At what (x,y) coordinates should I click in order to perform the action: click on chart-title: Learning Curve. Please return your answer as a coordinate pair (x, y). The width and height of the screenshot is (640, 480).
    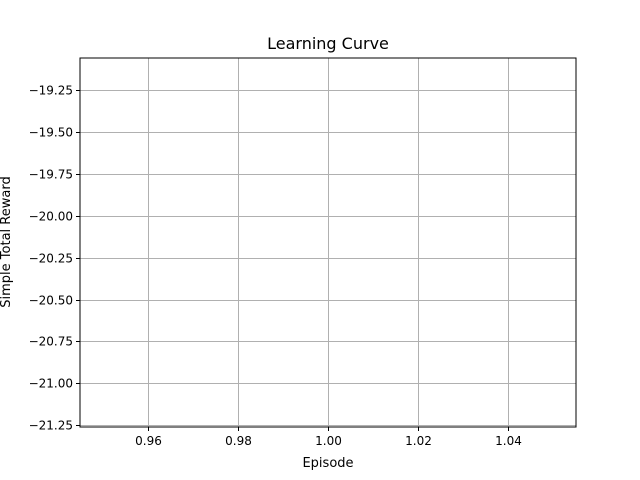
    Looking at the image, I should click on (328, 43).